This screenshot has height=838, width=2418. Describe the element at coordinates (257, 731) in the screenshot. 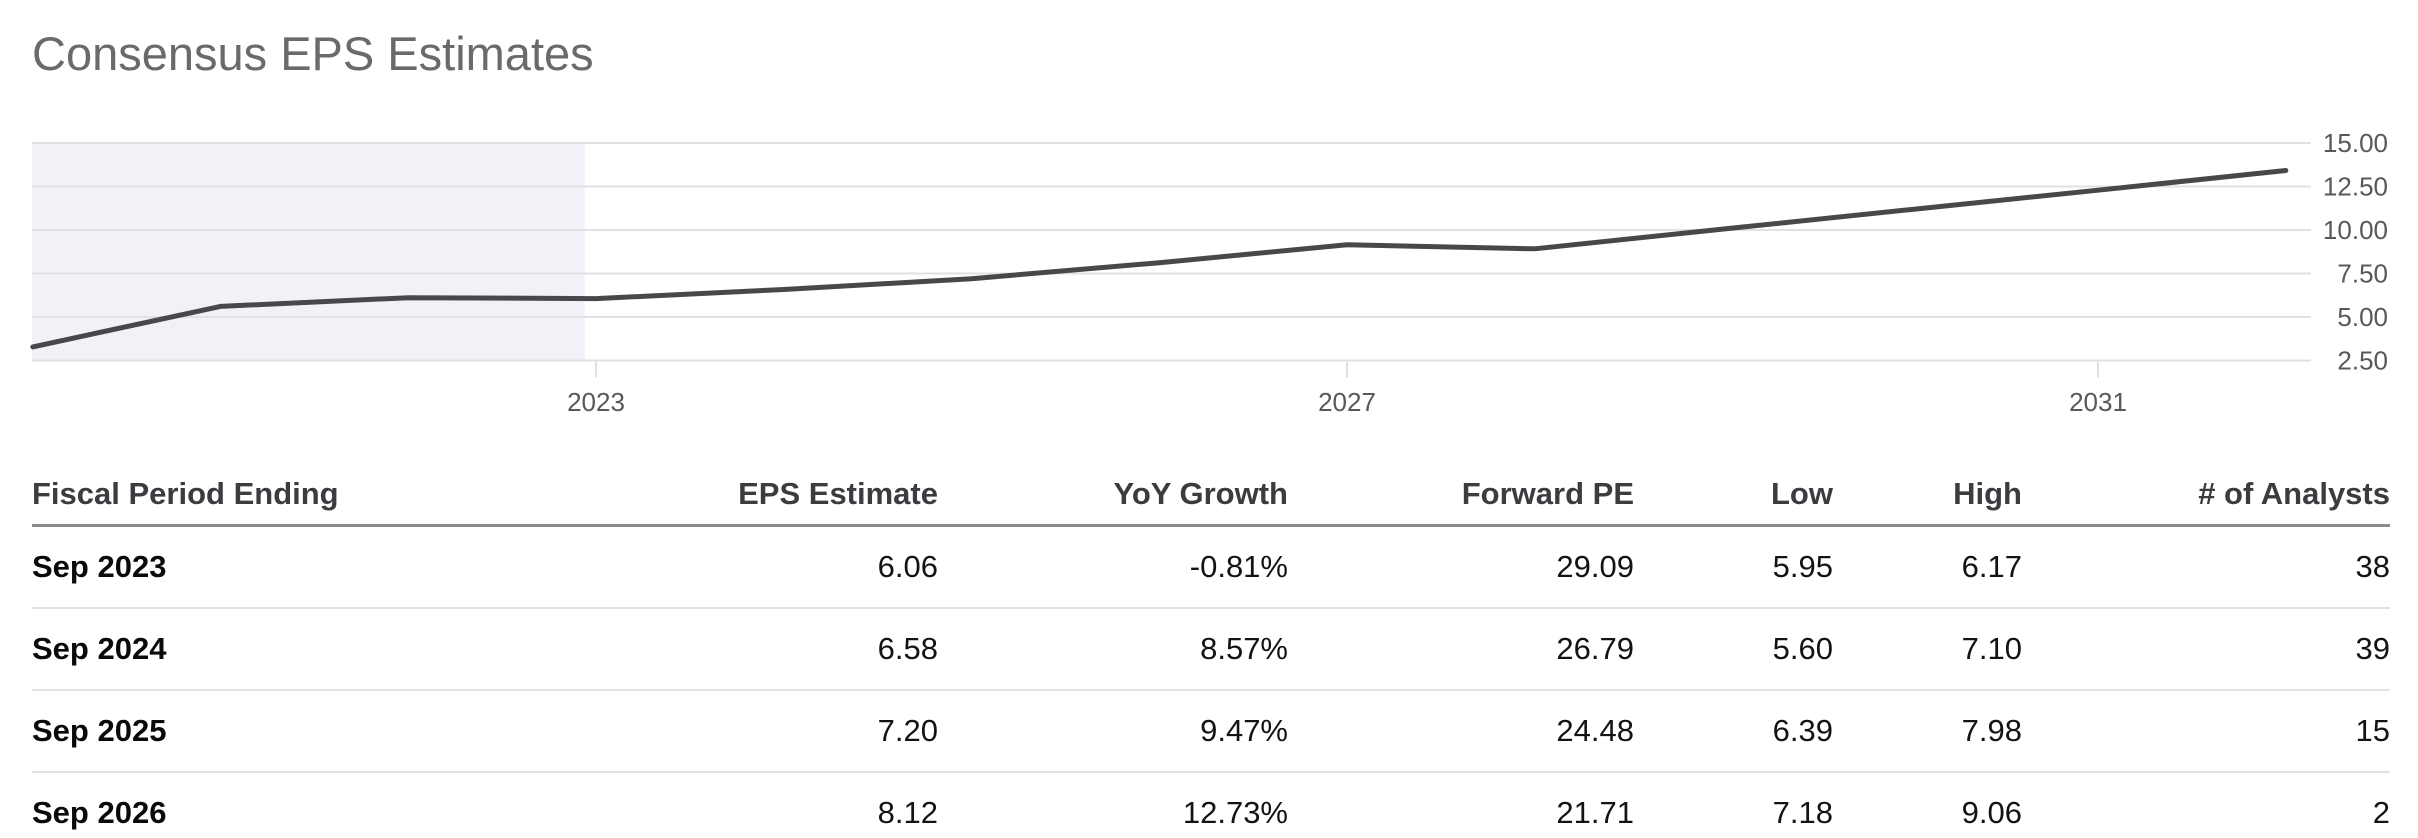

I see `cell-period: Sep 2025` at that location.